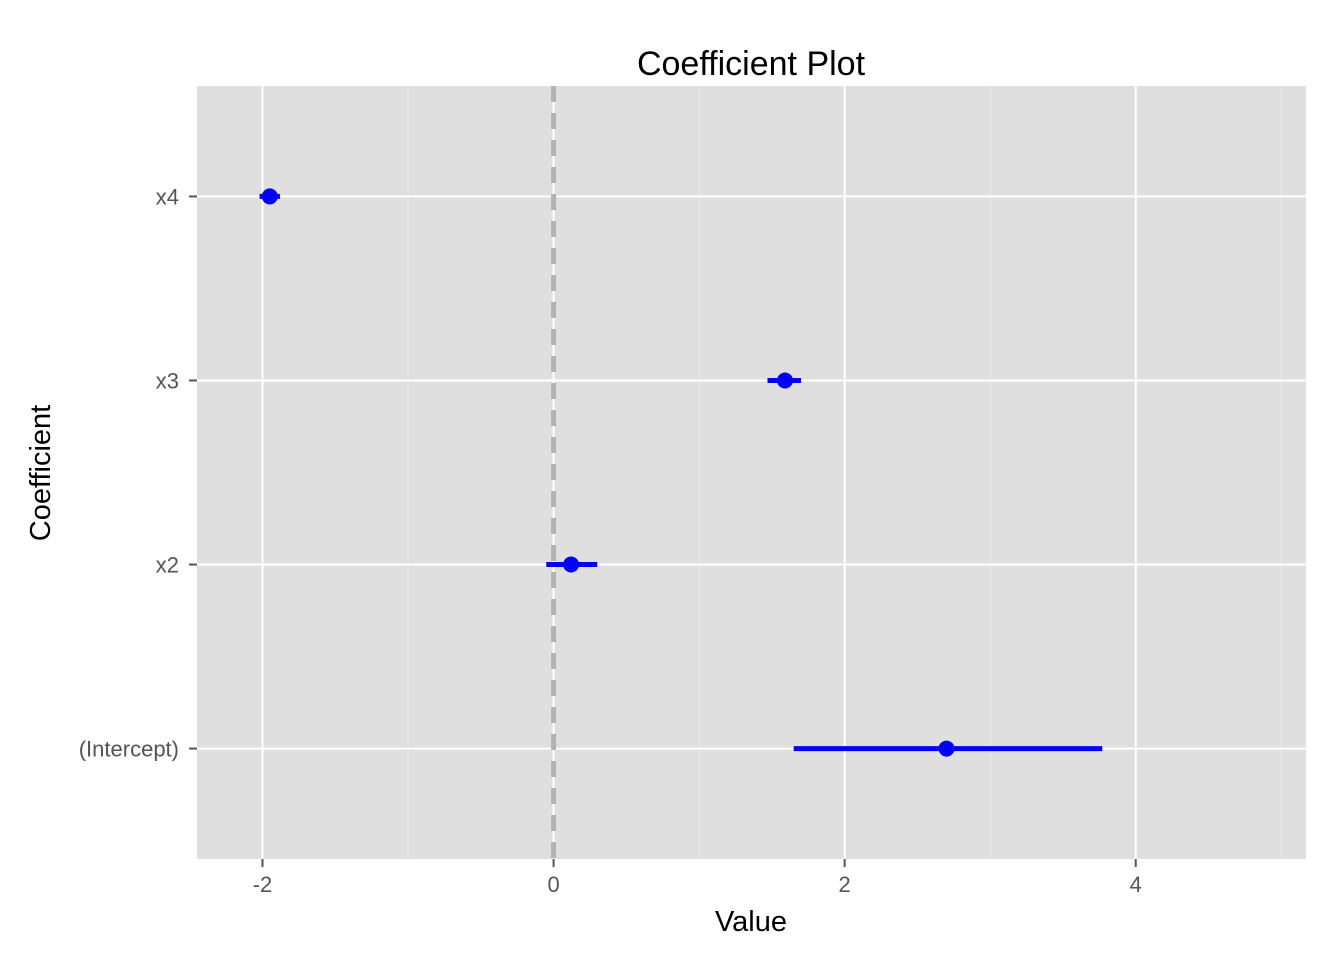 This screenshot has height=960, width=1344. I want to click on chart-title: Coefficient Plot, so click(751, 64).